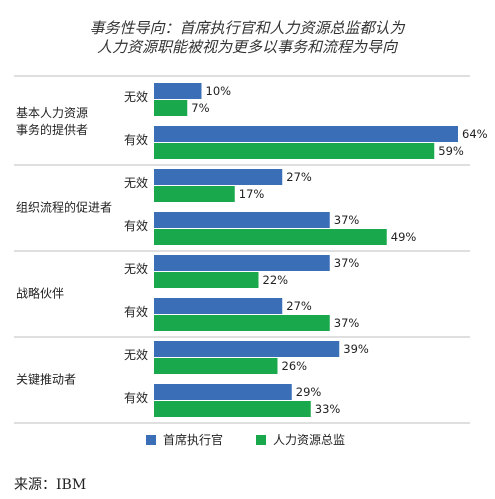  Describe the element at coordinates (52, 113) in the screenshot. I see `category-label: 基本人力资源` at that location.